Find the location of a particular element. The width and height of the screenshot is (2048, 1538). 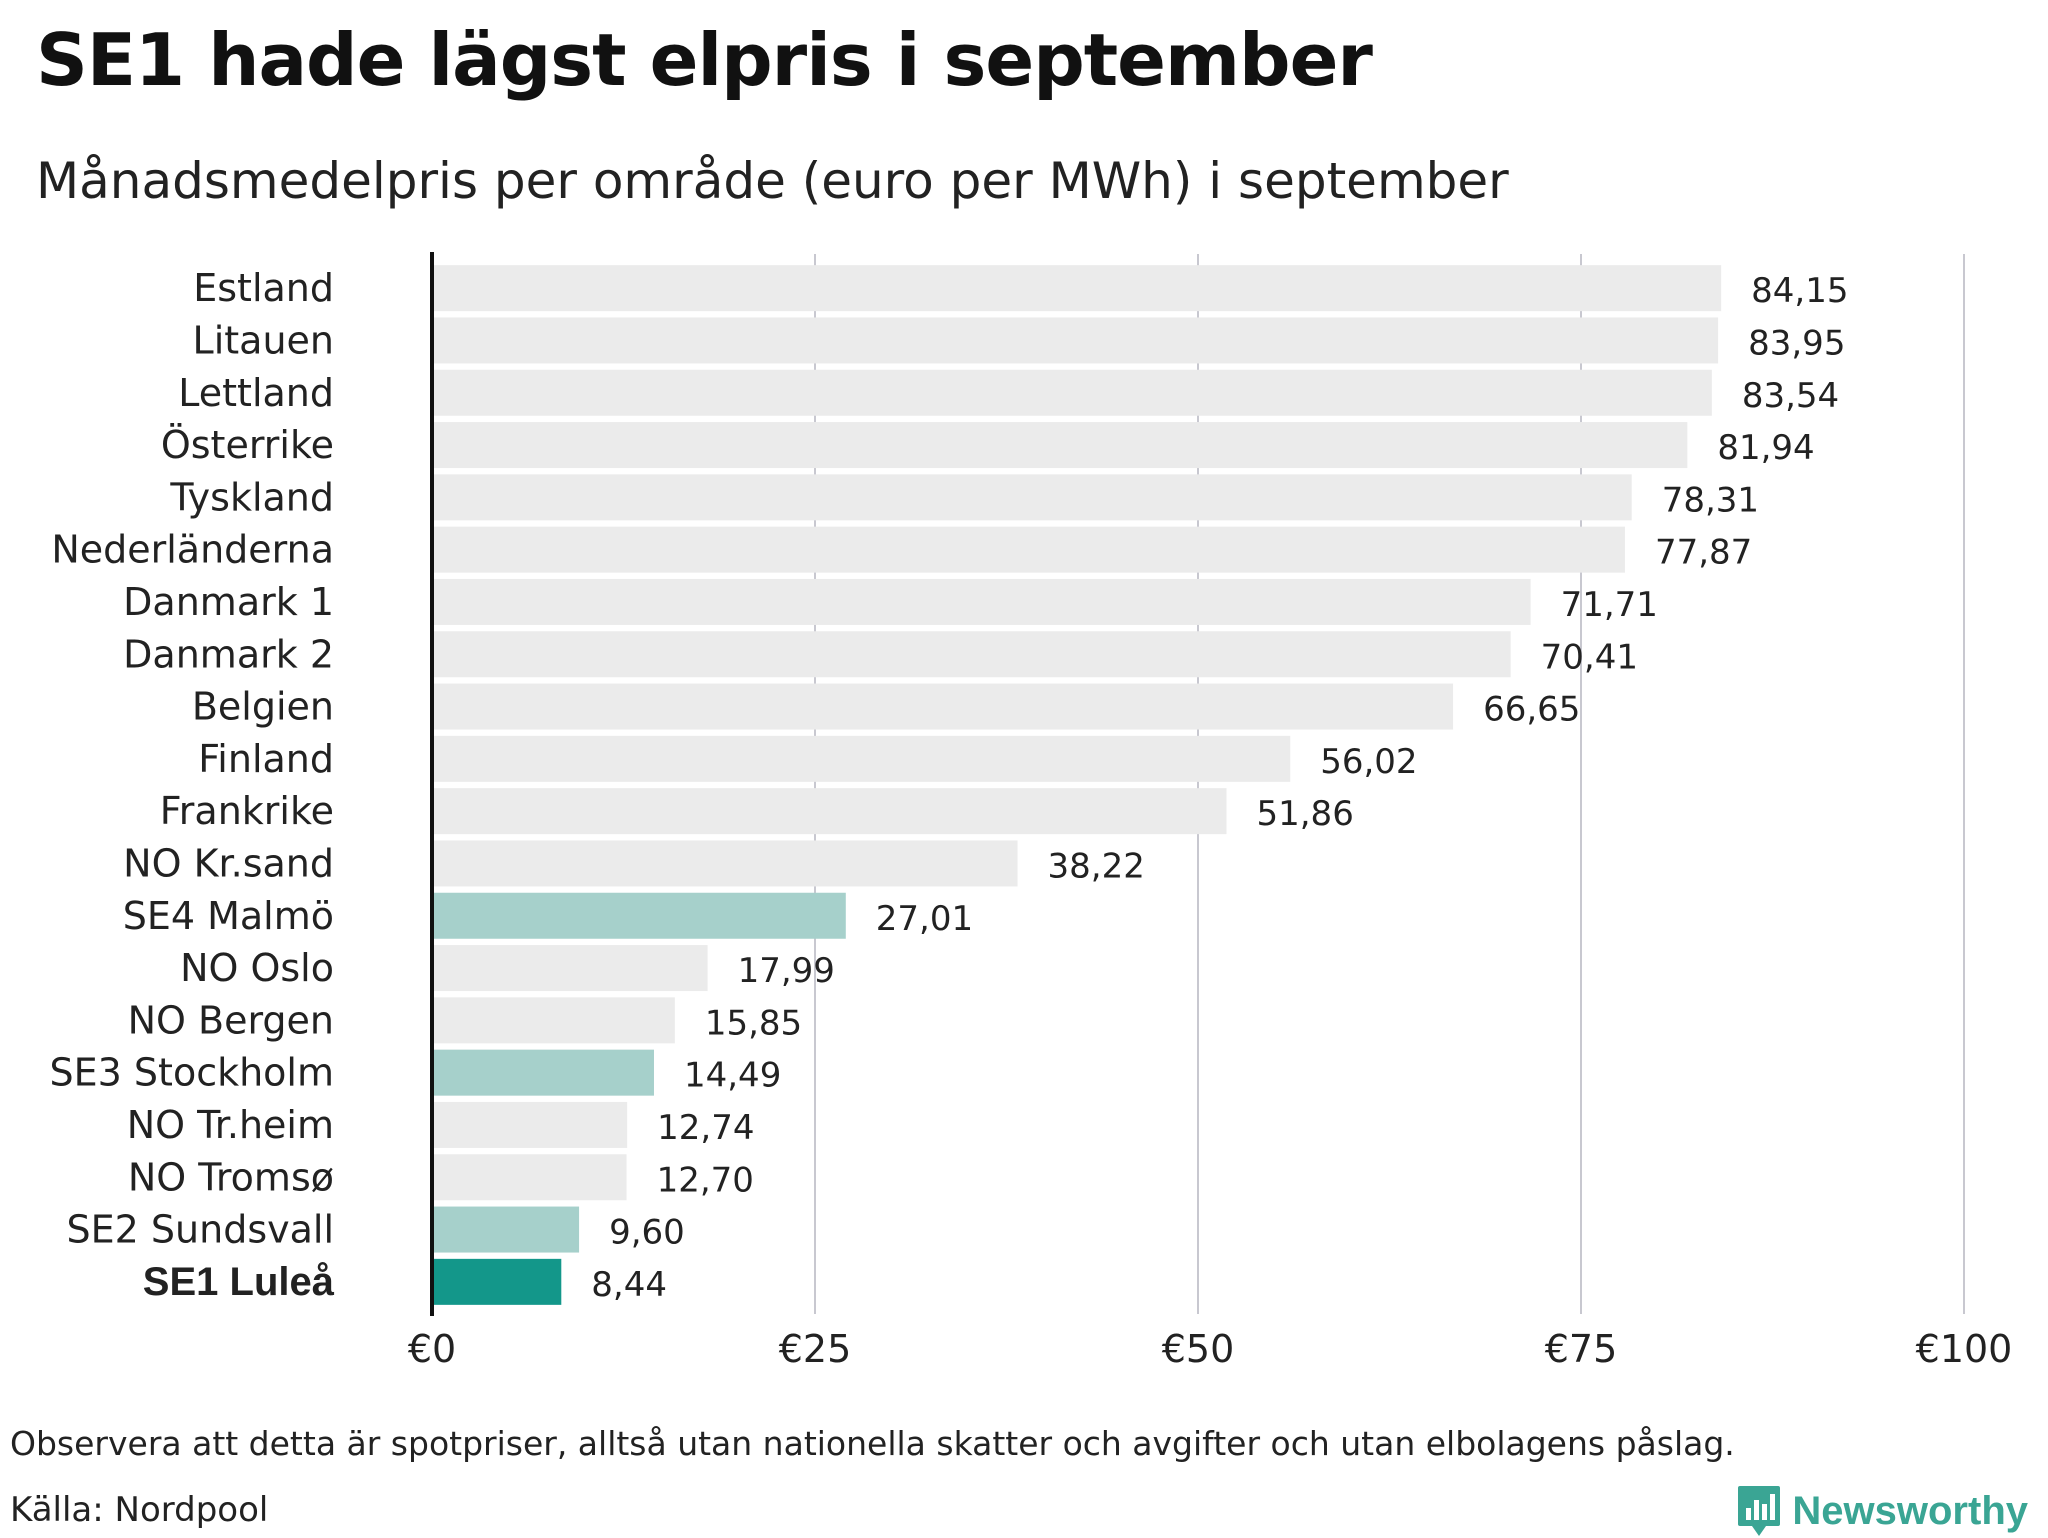

value-label: 83,54 is located at coordinates (1790, 396).